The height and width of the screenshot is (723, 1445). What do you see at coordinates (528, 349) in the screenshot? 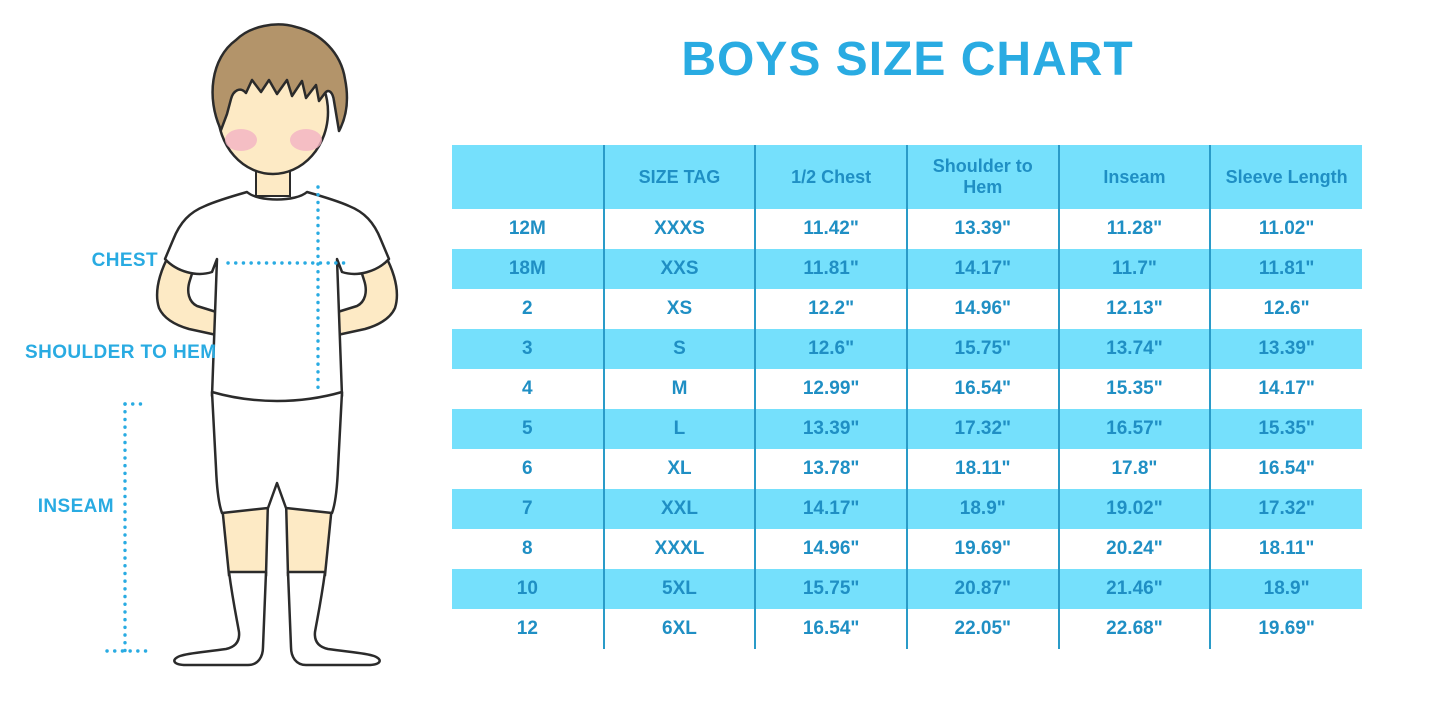
I see `size-cell: 3` at bounding box center [528, 349].